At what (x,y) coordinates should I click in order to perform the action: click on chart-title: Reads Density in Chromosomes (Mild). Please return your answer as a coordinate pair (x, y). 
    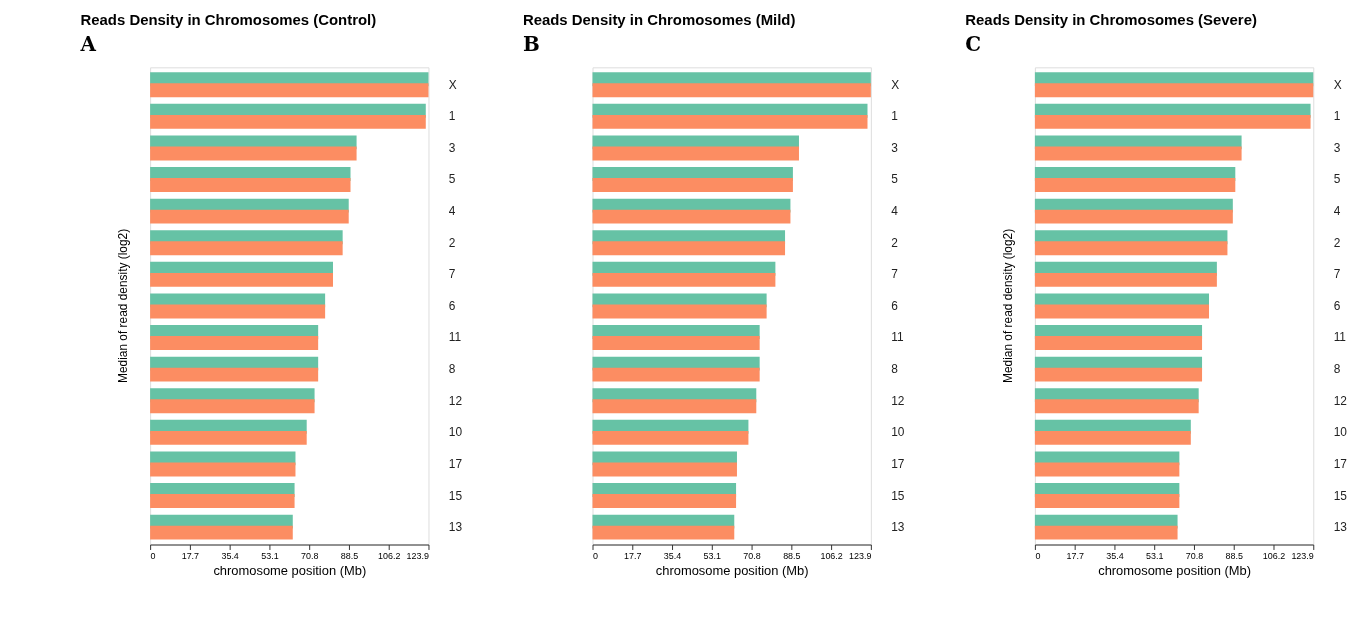
    Looking at the image, I should click on (659, 19).